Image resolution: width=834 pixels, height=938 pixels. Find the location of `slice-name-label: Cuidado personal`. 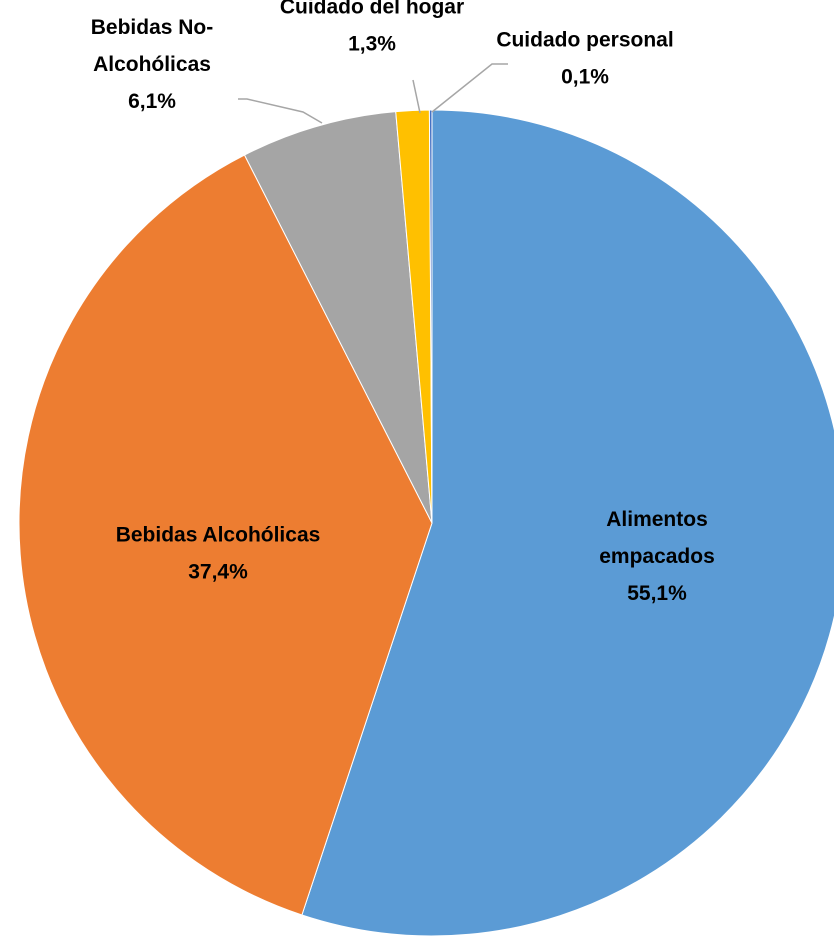

slice-name-label: Cuidado personal is located at coordinates (584, 40).